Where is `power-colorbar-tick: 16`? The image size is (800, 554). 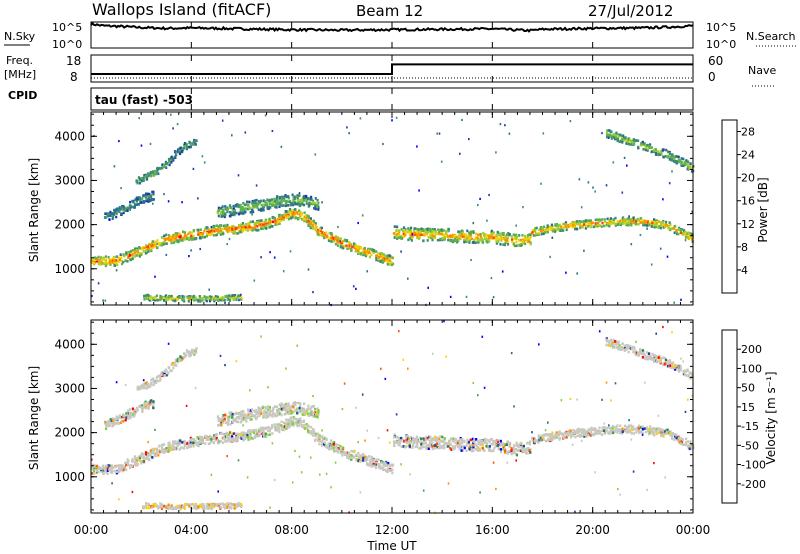 power-colorbar-tick: 16 is located at coordinates (748, 201).